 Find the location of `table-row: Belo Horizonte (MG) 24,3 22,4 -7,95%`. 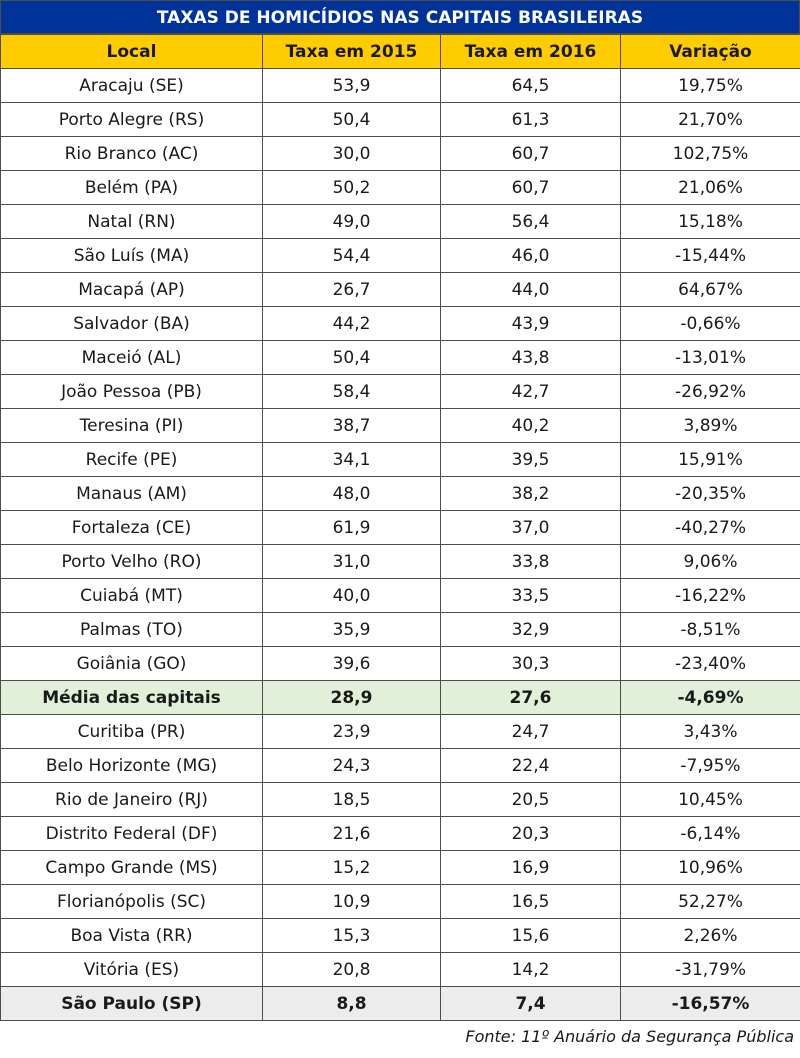

table-row: Belo Horizonte (MG) 24,3 22,4 -7,95% is located at coordinates (400, 765).